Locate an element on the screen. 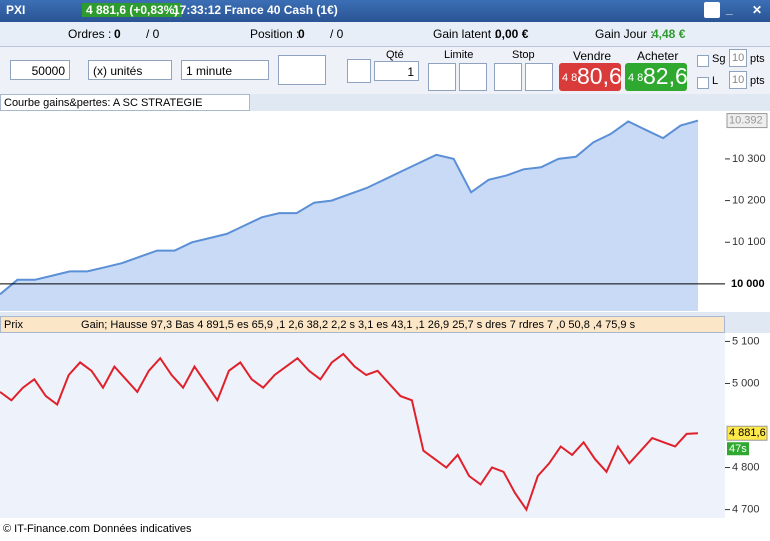 This screenshot has height=541, width=770. last-value-label: 4 881,6 is located at coordinates (747, 433).